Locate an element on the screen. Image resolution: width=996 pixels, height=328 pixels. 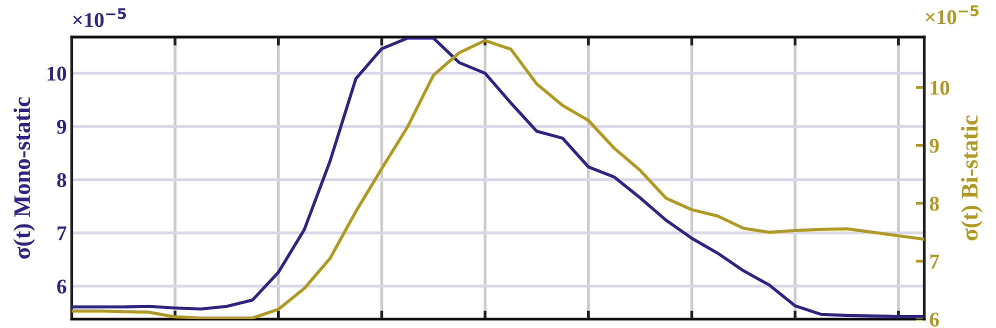
y2-tick-label: 9 is located at coordinates (934, 145).